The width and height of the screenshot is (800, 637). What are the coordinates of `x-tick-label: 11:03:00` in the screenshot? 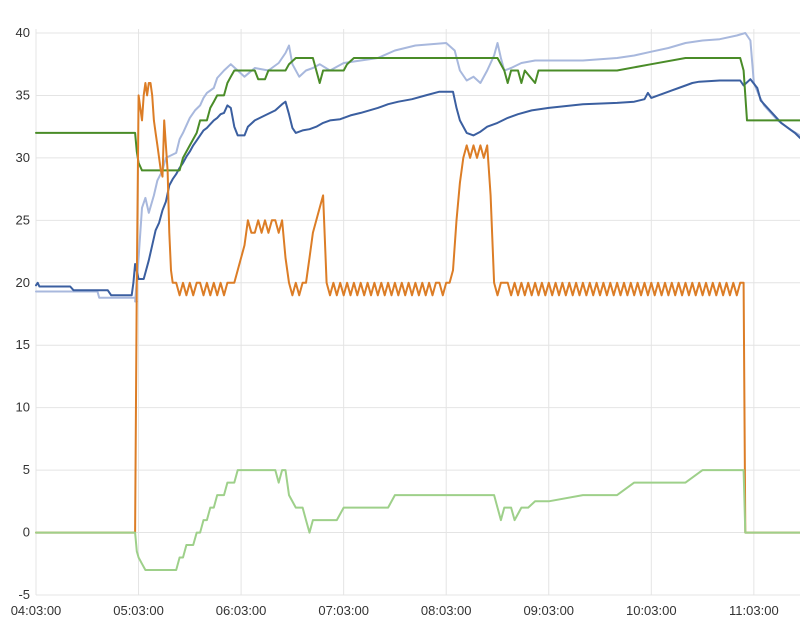 It's located at (754, 610).